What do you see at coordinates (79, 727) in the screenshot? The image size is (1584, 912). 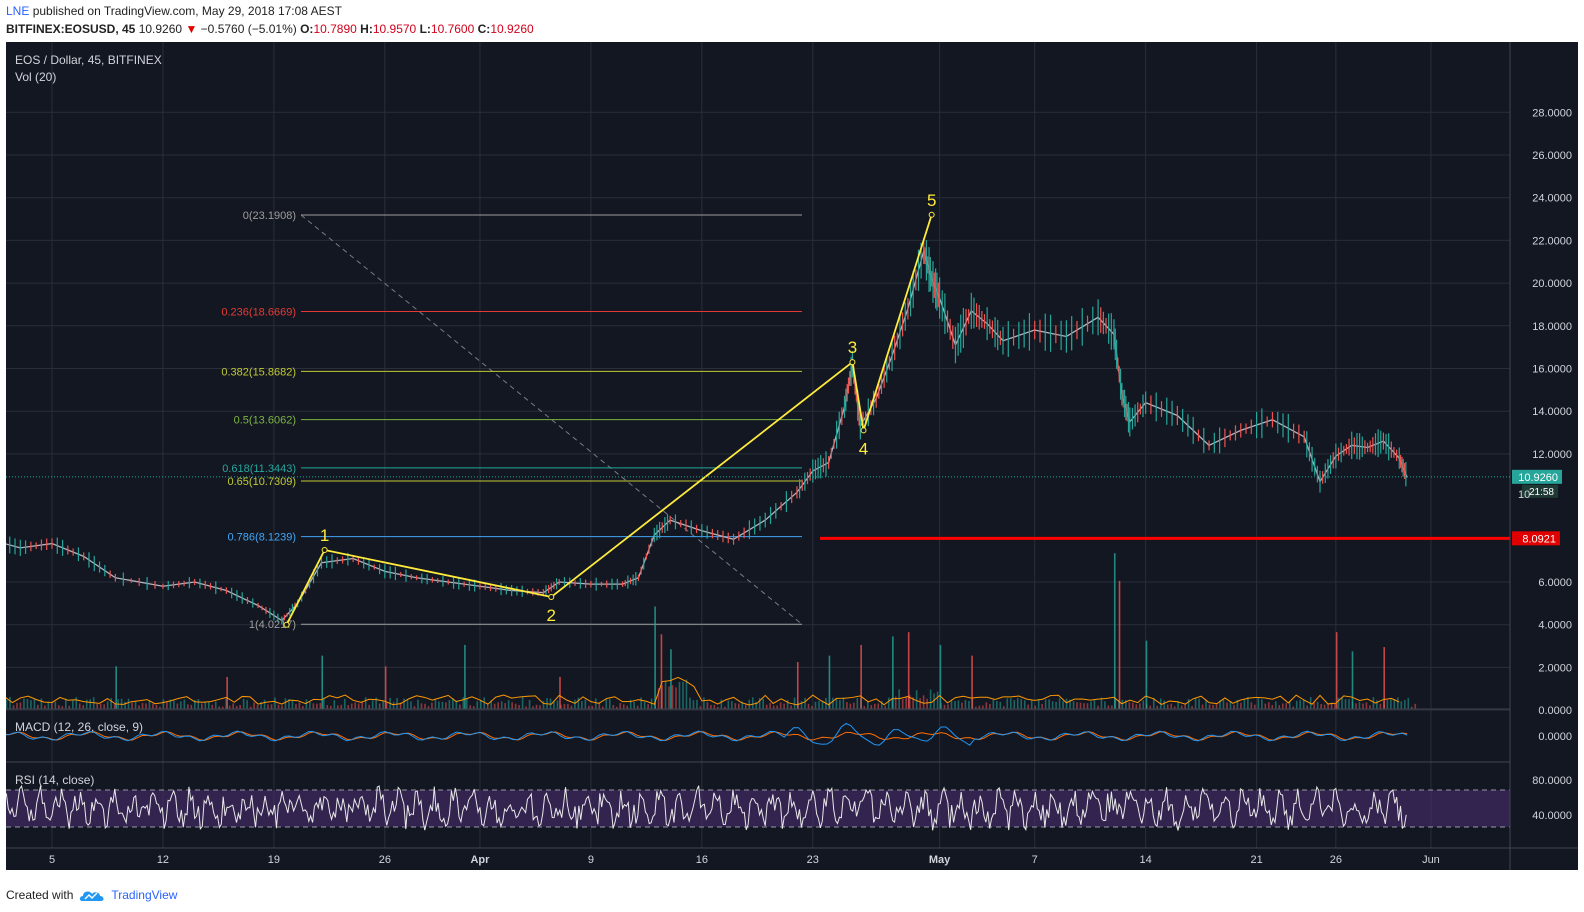 I see `macd-label: MACD (12, 26, close, 9)` at bounding box center [79, 727].